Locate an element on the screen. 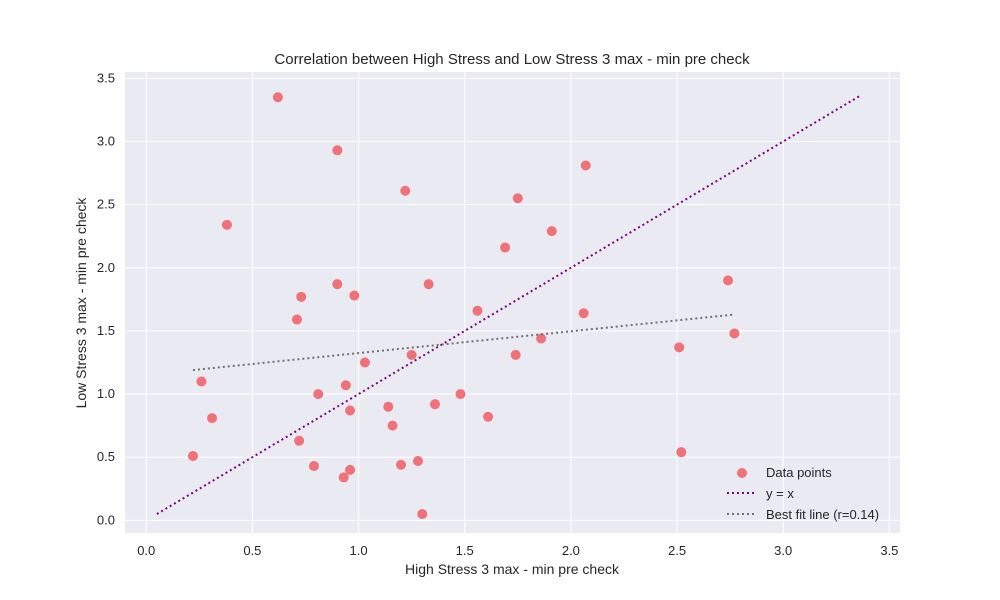  x-tick-label: 1.5 is located at coordinates (465, 550).